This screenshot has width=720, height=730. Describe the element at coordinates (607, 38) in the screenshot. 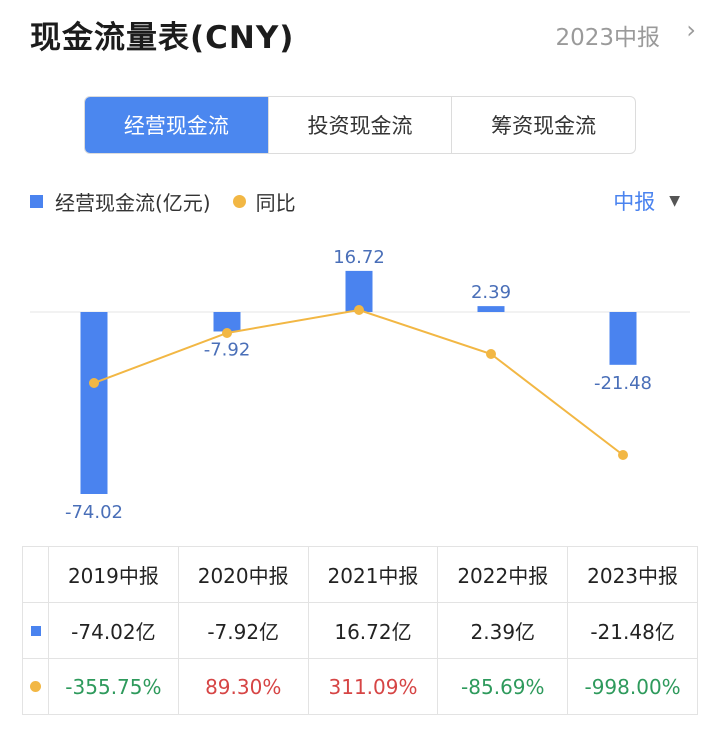

I see `report-period-link: 2023中报` at that location.